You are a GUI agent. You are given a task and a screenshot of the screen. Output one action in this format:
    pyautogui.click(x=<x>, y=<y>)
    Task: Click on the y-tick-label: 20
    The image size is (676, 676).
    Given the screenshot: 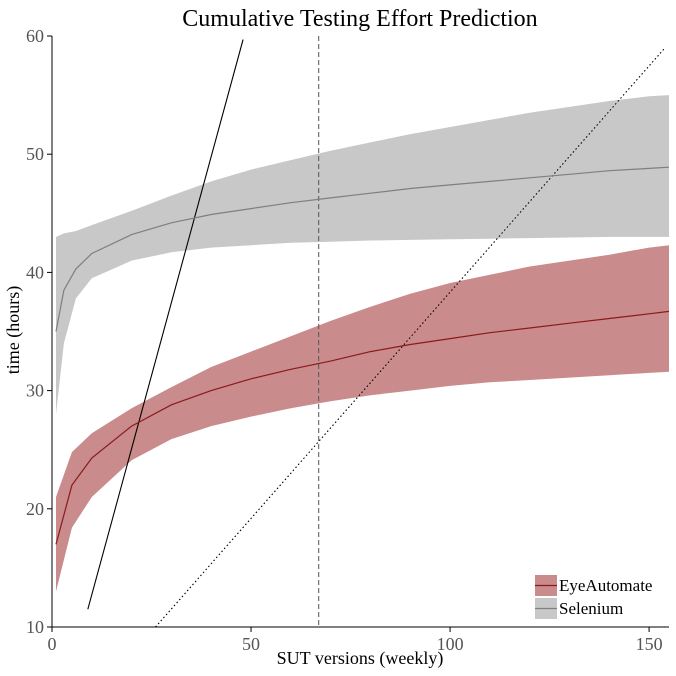 What is the action you would take?
    pyautogui.click(x=35, y=509)
    